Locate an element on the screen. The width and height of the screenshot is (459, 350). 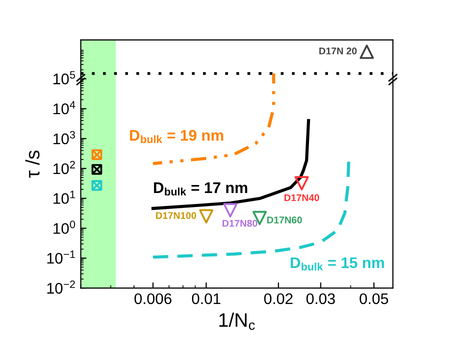
x-tick-label: 0.05 is located at coordinates (374, 298).